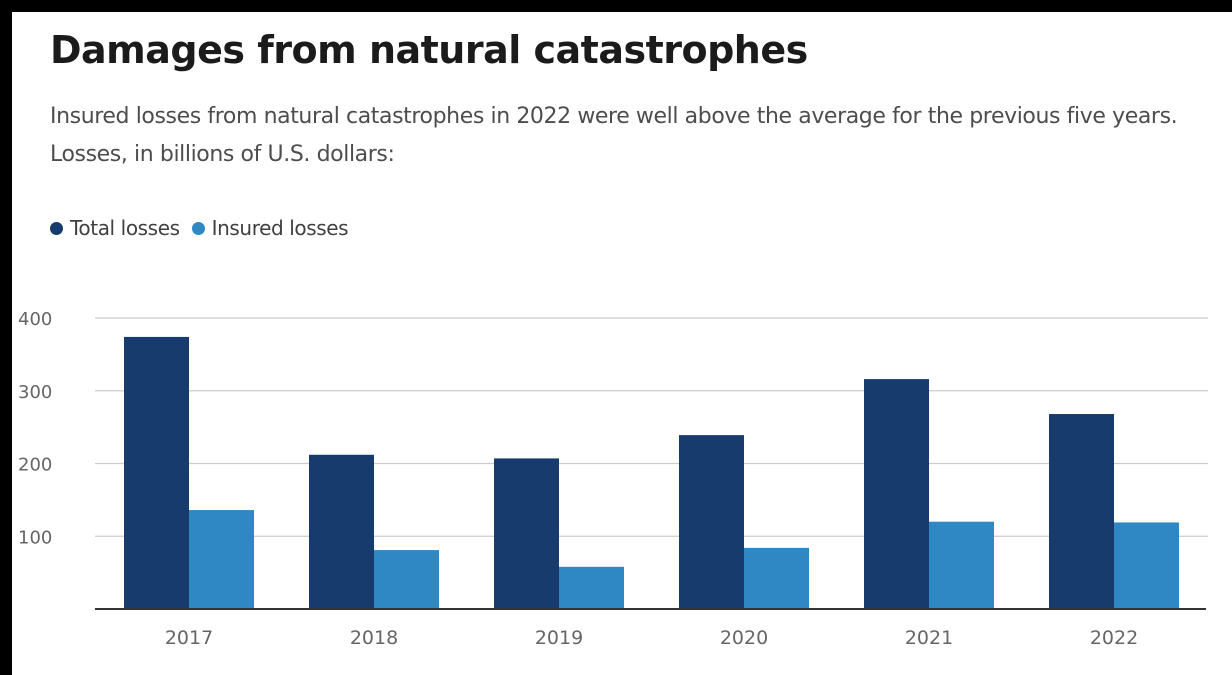 Image resolution: width=1232 pixels, height=675 pixels. What do you see at coordinates (56, 228) in the screenshot?
I see `legend-dot-total-icon` at bounding box center [56, 228].